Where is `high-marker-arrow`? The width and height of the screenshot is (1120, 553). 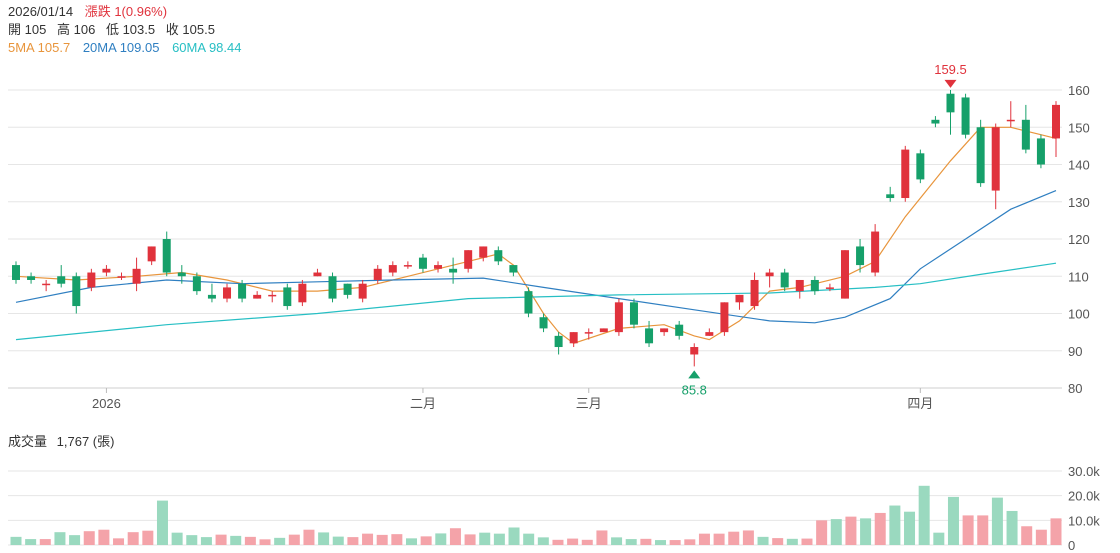 high-marker-arrow is located at coordinates (950, 83).